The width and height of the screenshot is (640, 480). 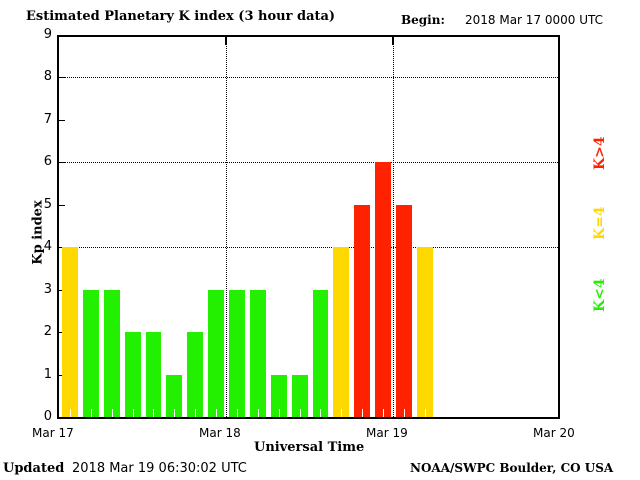 What do you see at coordinates (47, 204) in the screenshot?
I see `y-tick-label: 5` at bounding box center [47, 204].